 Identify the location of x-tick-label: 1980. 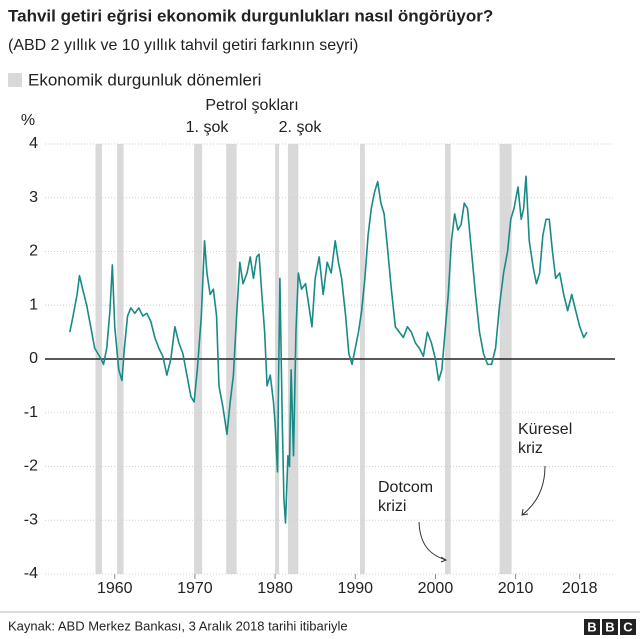
(275, 588).